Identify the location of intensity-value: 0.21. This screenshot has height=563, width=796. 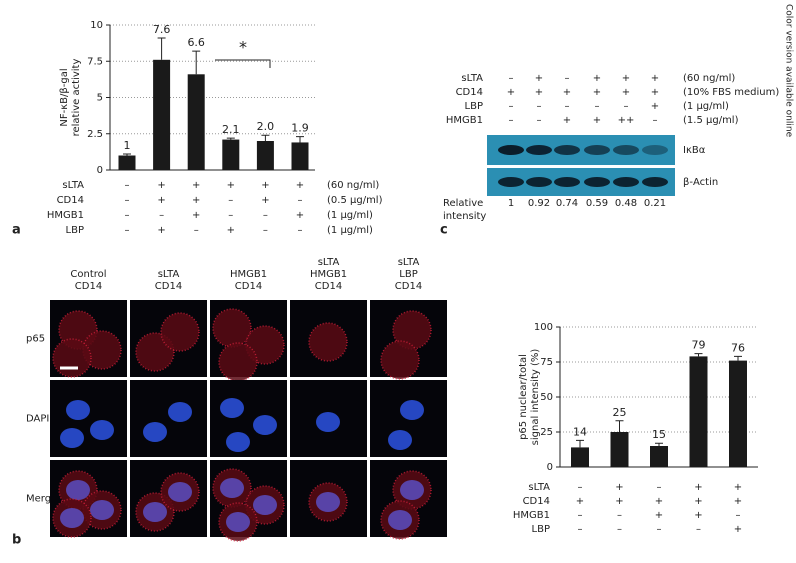
(655, 203).